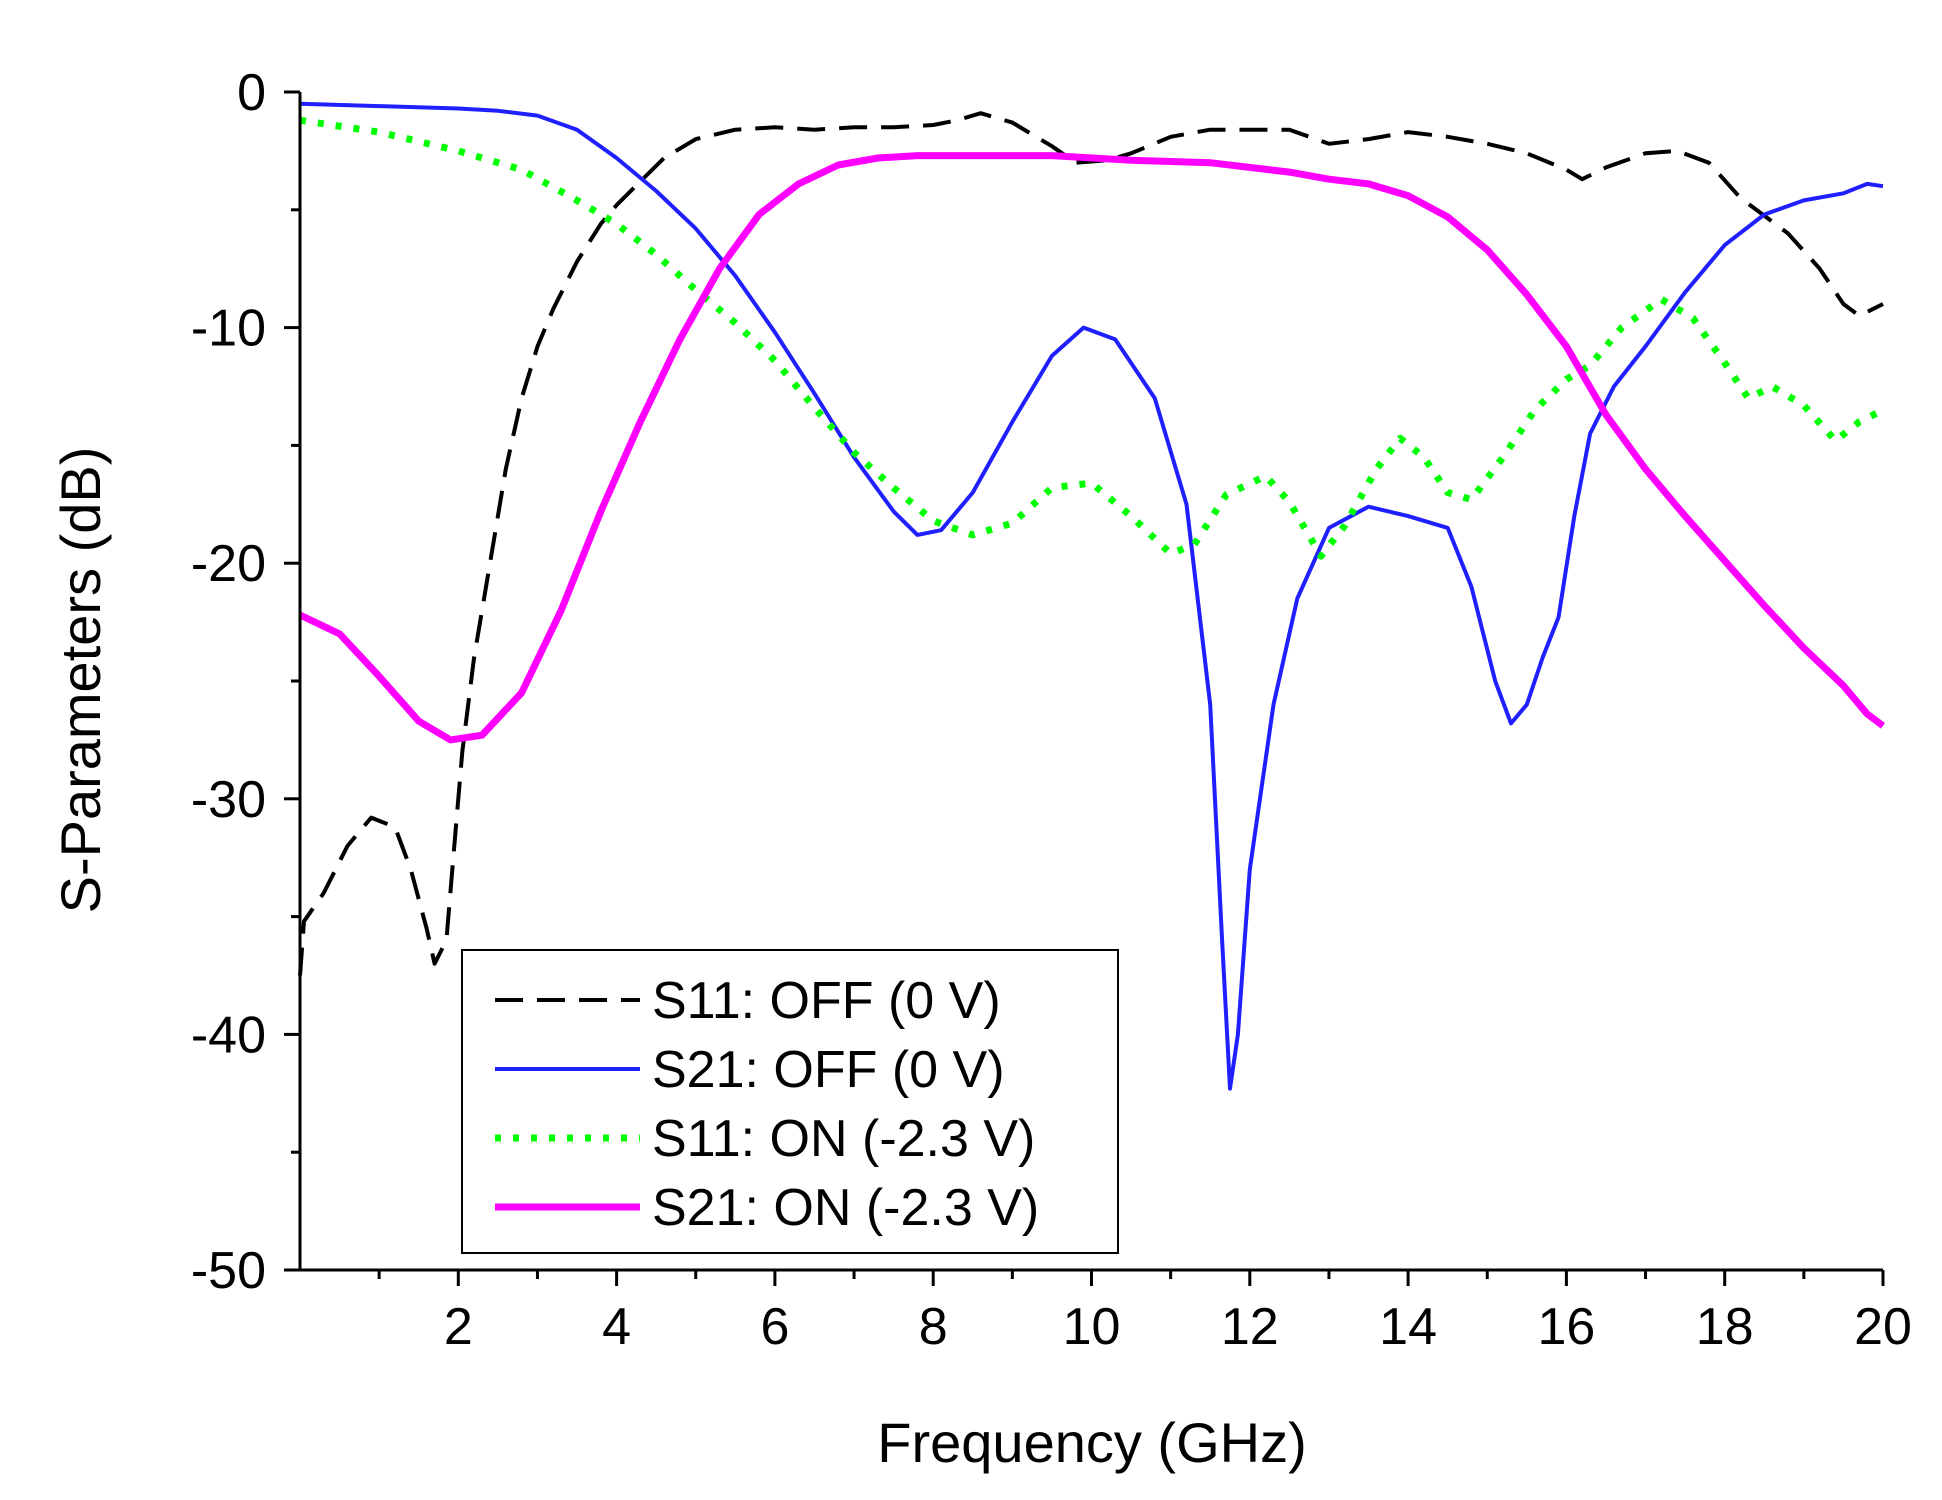 The width and height of the screenshot is (1942, 1500). I want to click on x-tick-label: 20, so click(1883, 1327).